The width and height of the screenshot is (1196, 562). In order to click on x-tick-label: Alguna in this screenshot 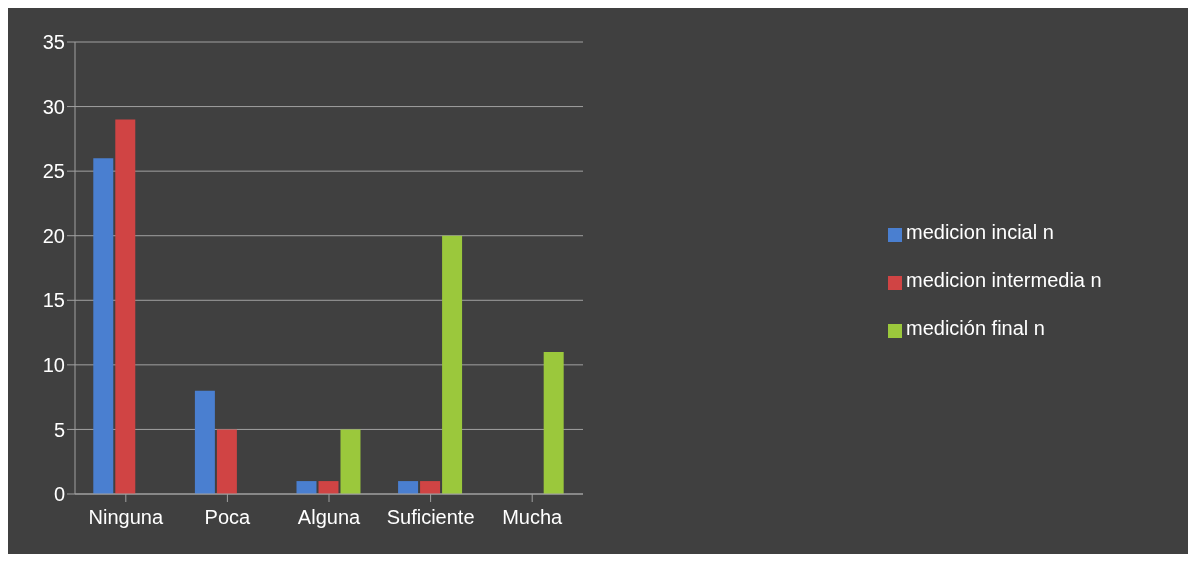, I will do `click(329, 517)`.